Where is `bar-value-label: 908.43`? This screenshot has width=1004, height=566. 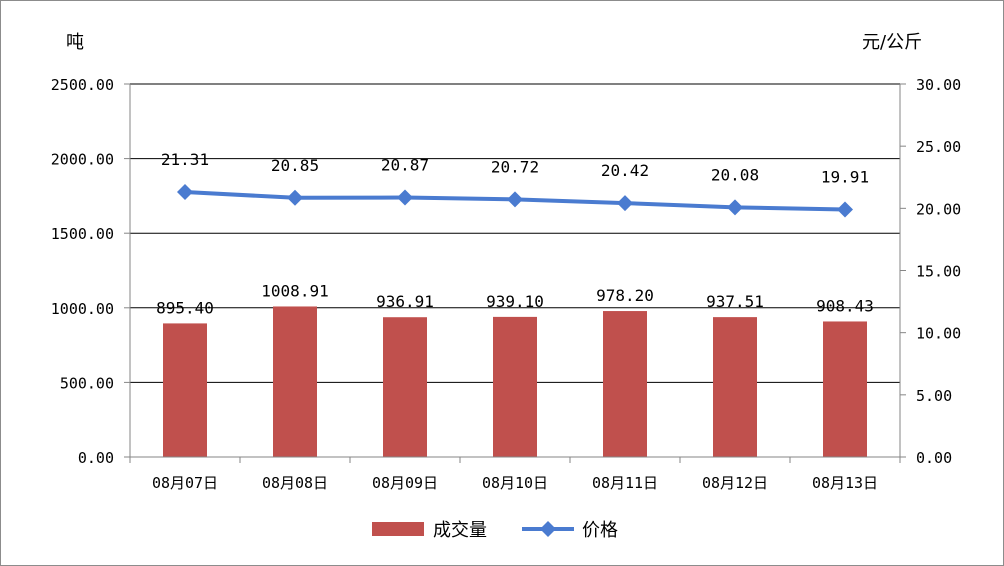
bar-value-label: 908.43 is located at coordinates (845, 305).